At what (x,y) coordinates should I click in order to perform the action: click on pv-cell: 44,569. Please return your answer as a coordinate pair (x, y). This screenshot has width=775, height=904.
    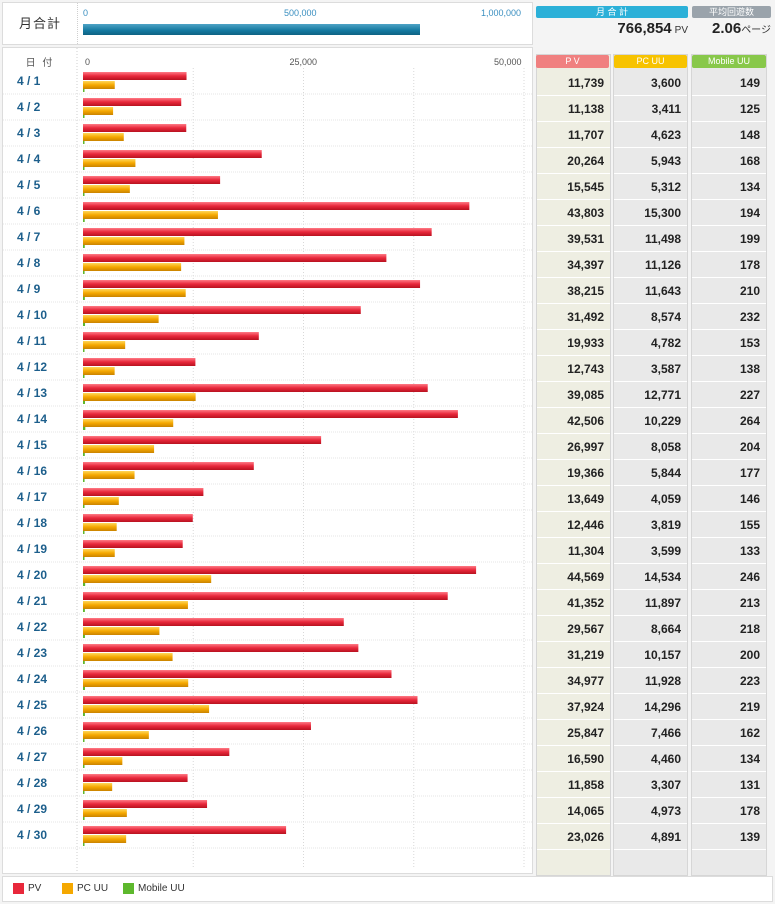
    Looking at the image, I should click on (573, 577).